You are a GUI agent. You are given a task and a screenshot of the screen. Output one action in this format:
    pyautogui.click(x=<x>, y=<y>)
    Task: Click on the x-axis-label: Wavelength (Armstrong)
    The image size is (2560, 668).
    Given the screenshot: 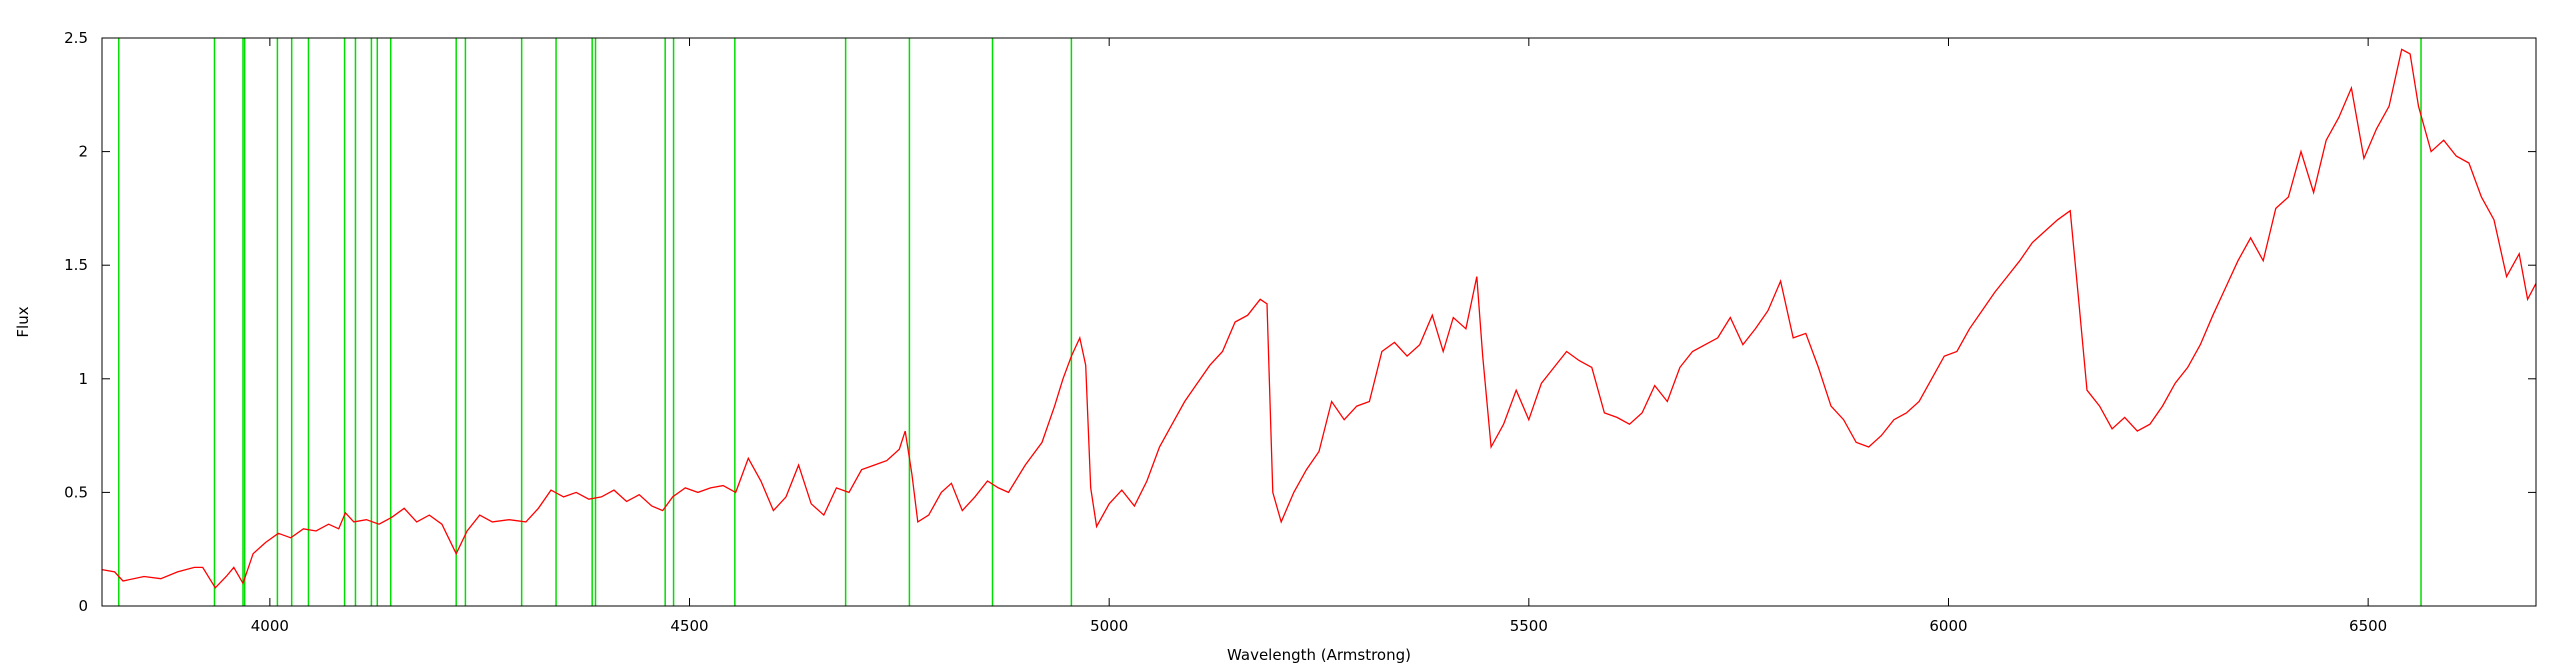 What is the action you would take?
    pyautogui.click(x=1319, y=655)
    